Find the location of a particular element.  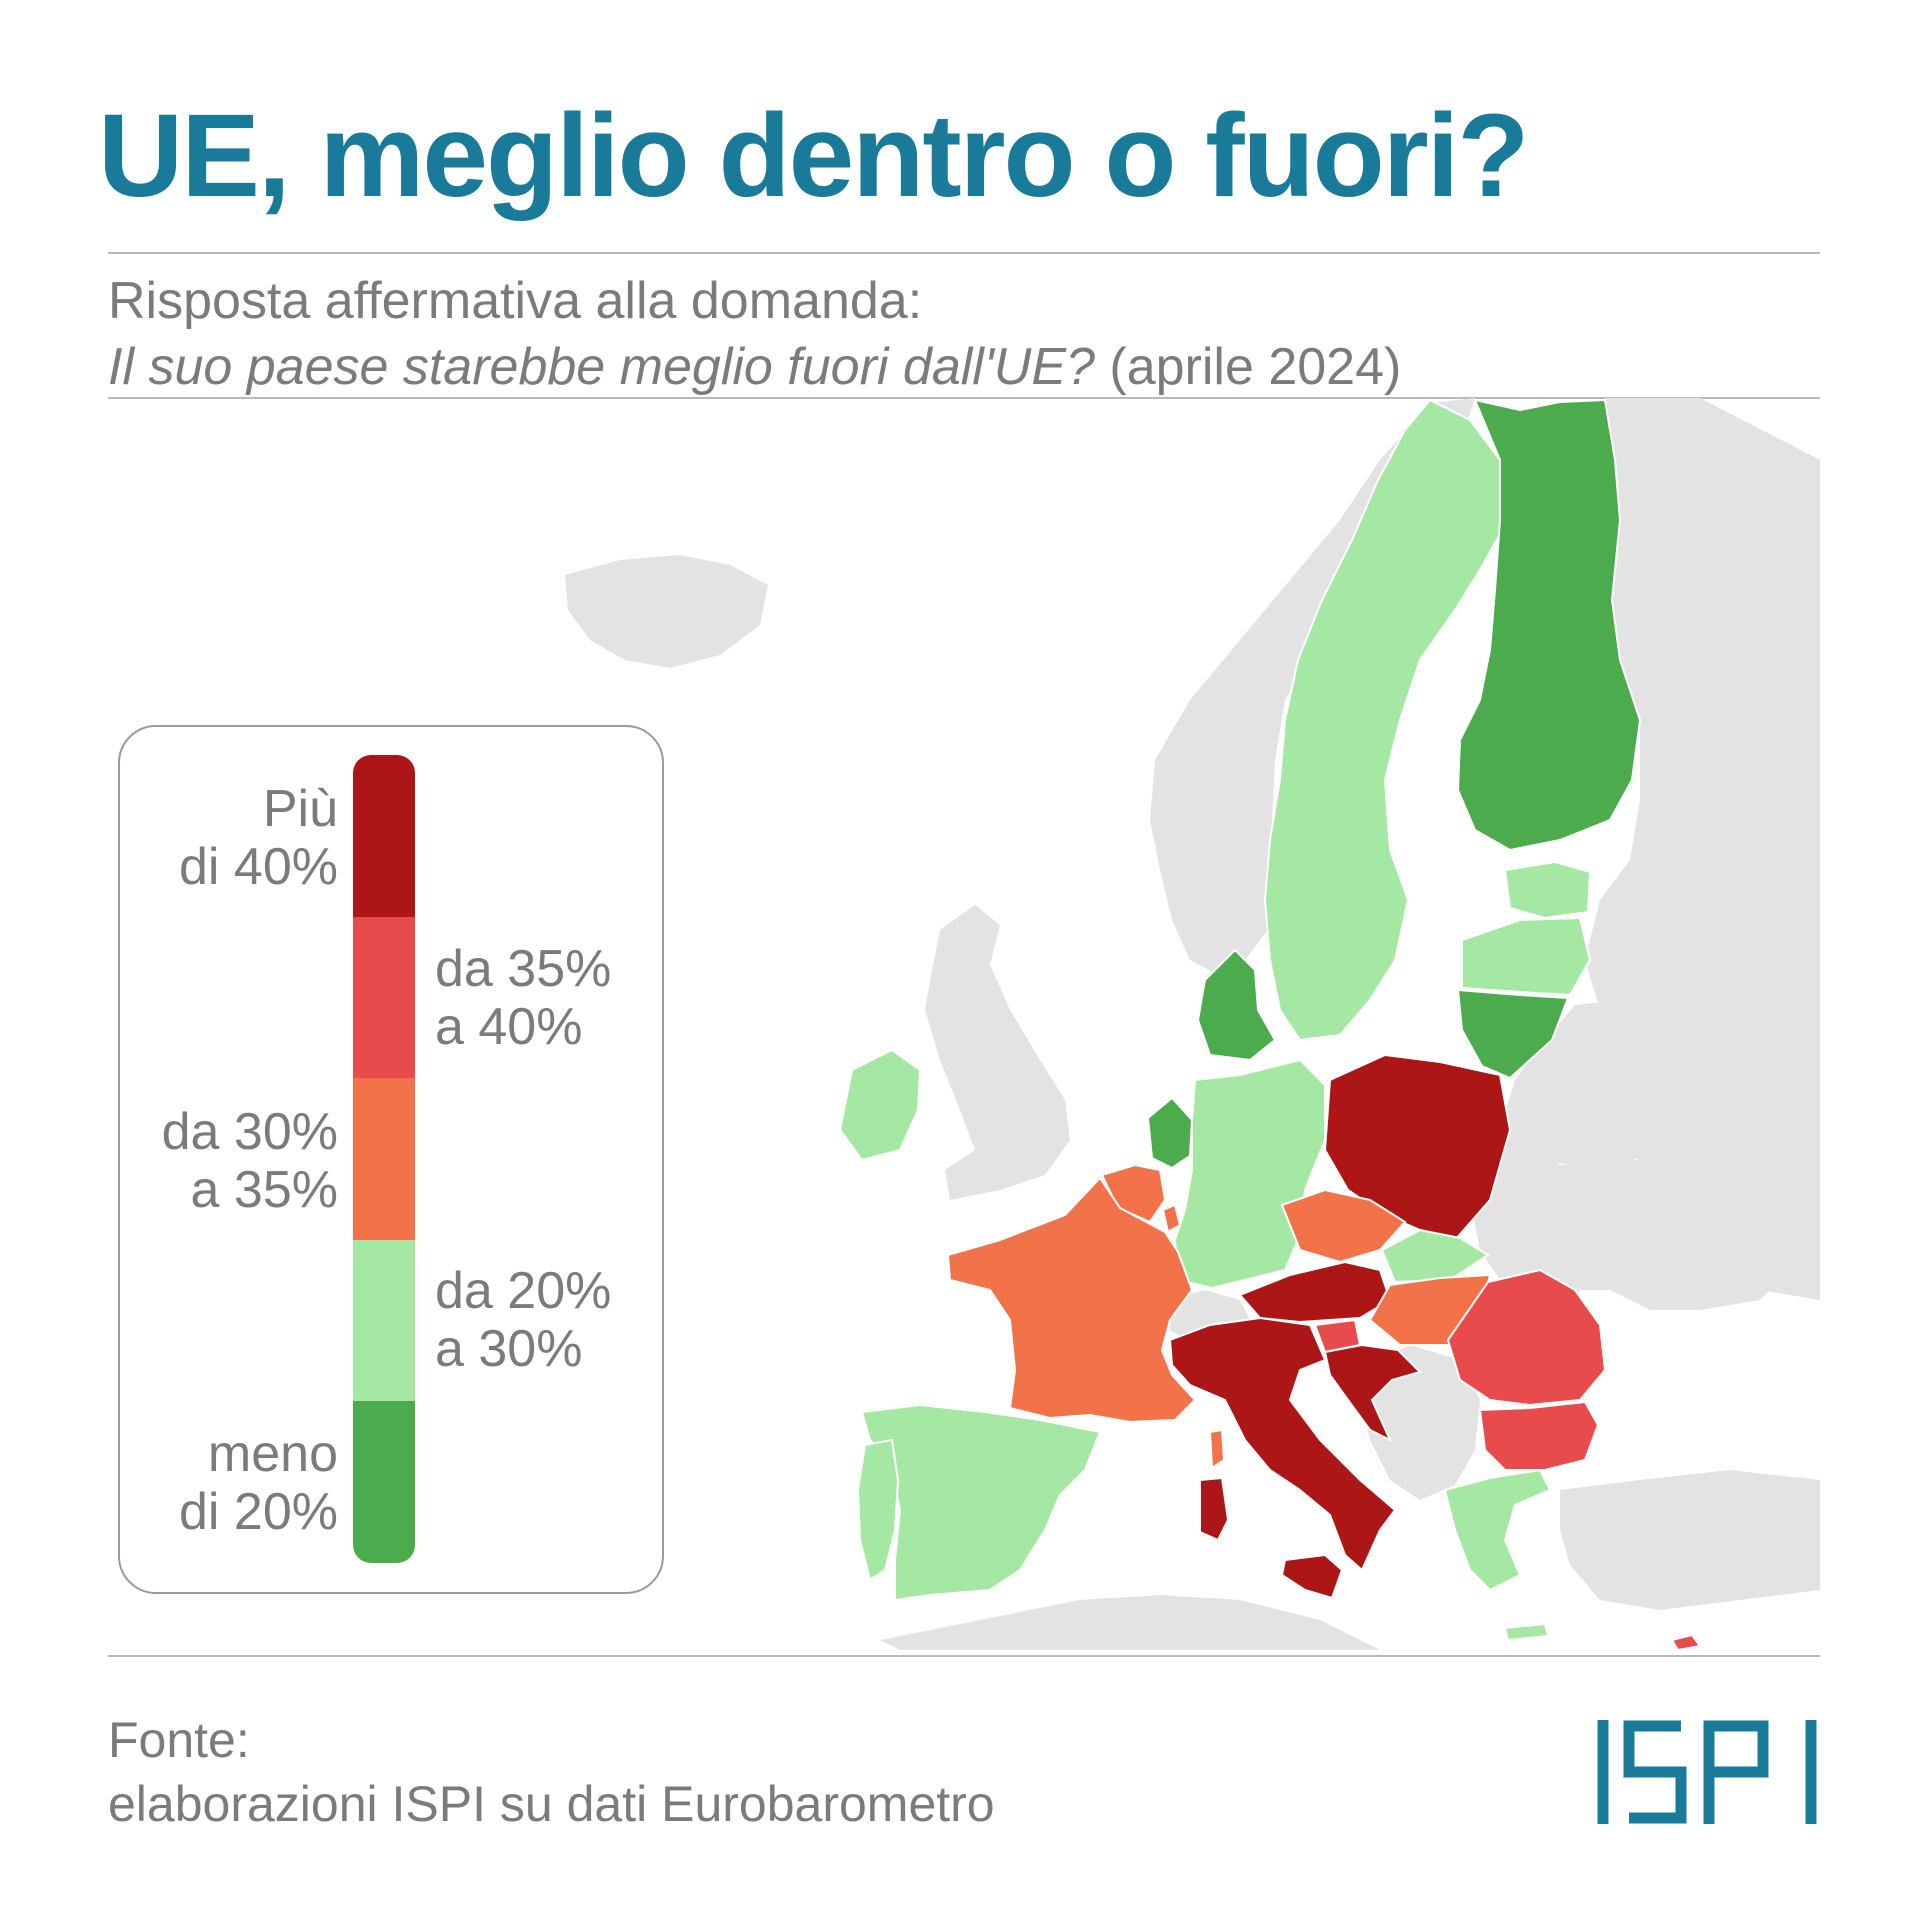

country-uk is located at coordinates (997, 1052).